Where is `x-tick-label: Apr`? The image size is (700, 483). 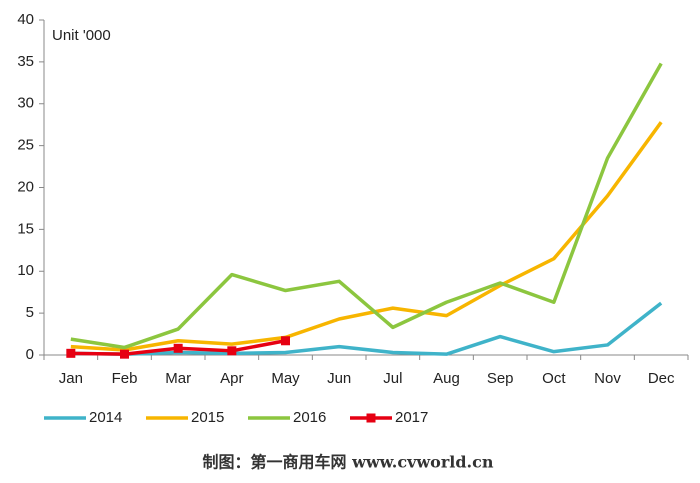 x-tick-label: Apr is located at coordinates (231, 378).